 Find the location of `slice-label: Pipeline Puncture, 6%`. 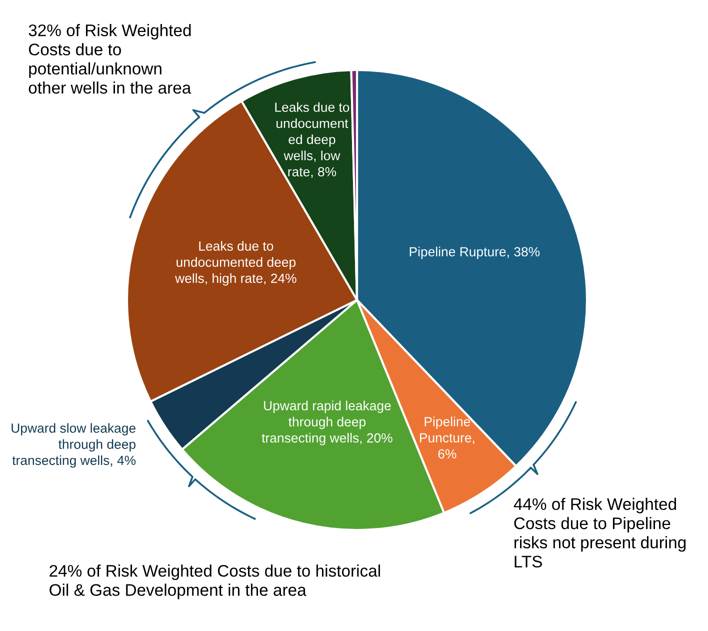

slice-label: Pipeline Puncture, 6% is located at coordinates (447, 437).